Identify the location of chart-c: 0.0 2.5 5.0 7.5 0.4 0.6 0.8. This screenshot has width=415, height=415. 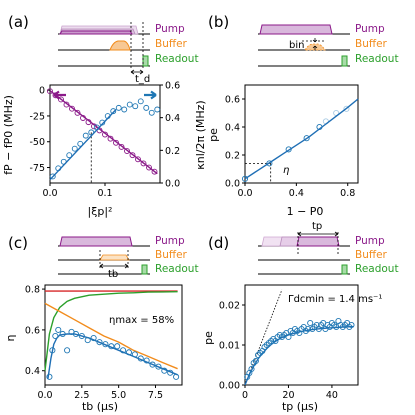
(104, 342).